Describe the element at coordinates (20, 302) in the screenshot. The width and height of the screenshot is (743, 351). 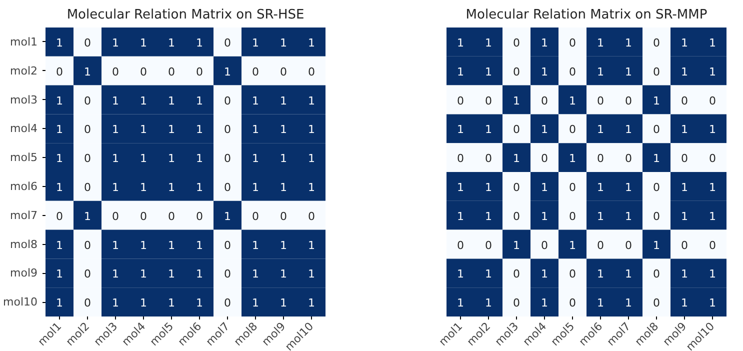
I see `y-tick-label: mol10` at that location.